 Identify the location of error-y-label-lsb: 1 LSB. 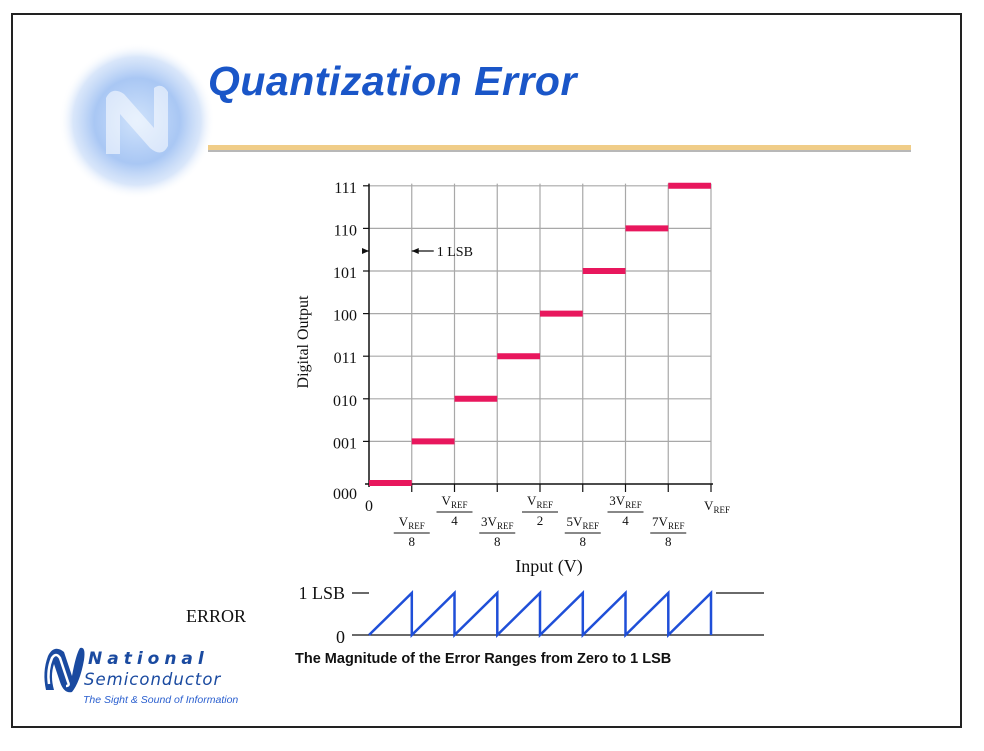
(321, 593).